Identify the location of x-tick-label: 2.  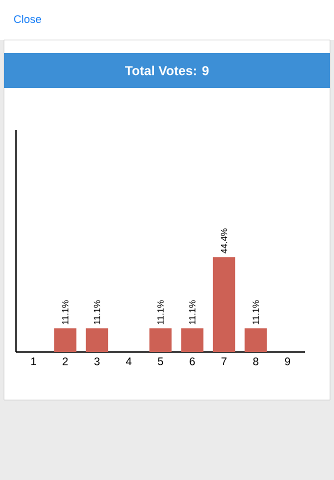
(65, 362).